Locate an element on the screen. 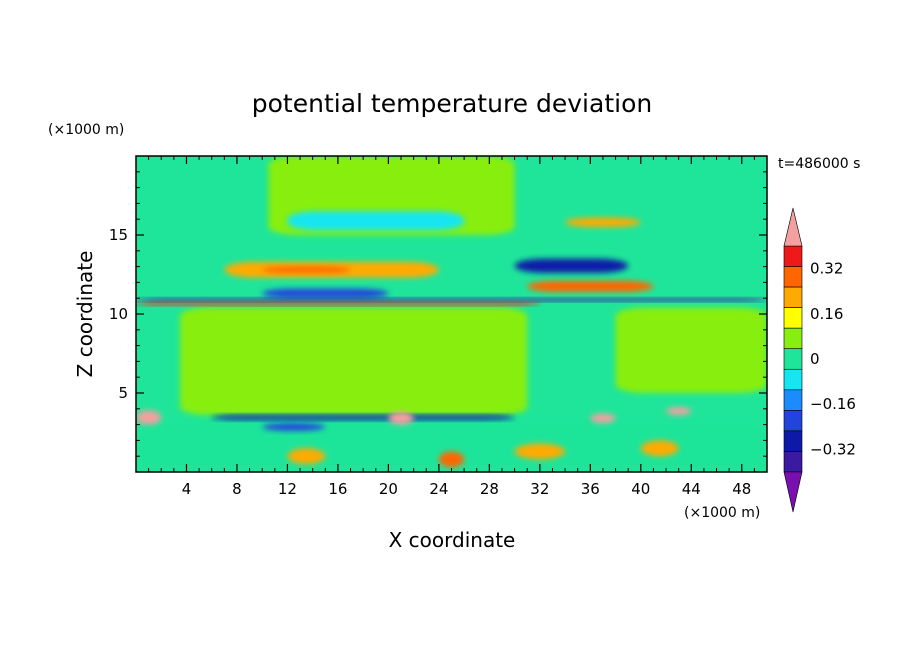 This screenshot has height=654, width=904. x-tick-label: 36 is located at coordinates (590, 489).